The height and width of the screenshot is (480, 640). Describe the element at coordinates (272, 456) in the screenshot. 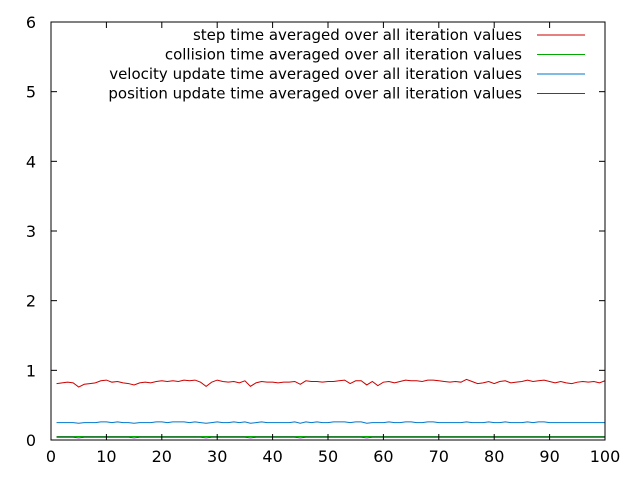

I see `x-tick-label: 40` at that location.